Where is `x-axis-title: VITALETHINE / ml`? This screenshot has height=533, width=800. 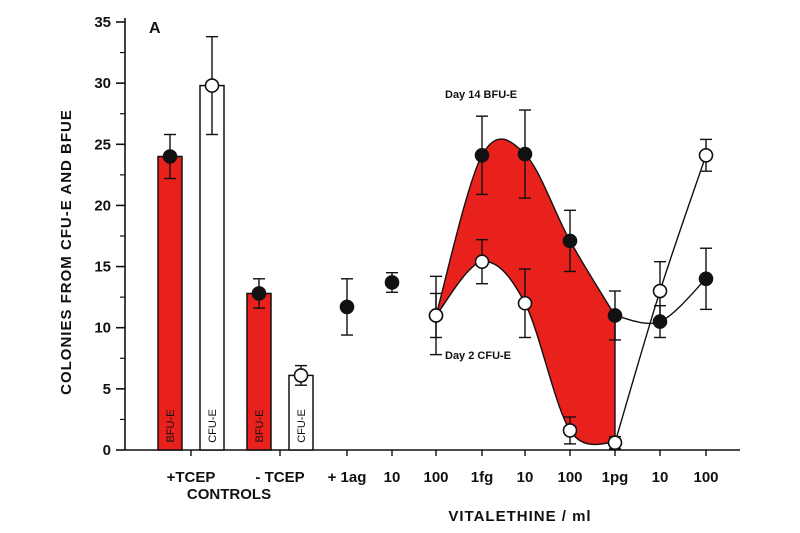
x-axis-title: VITALETHINE / ml is located at coordinates (519, 516).